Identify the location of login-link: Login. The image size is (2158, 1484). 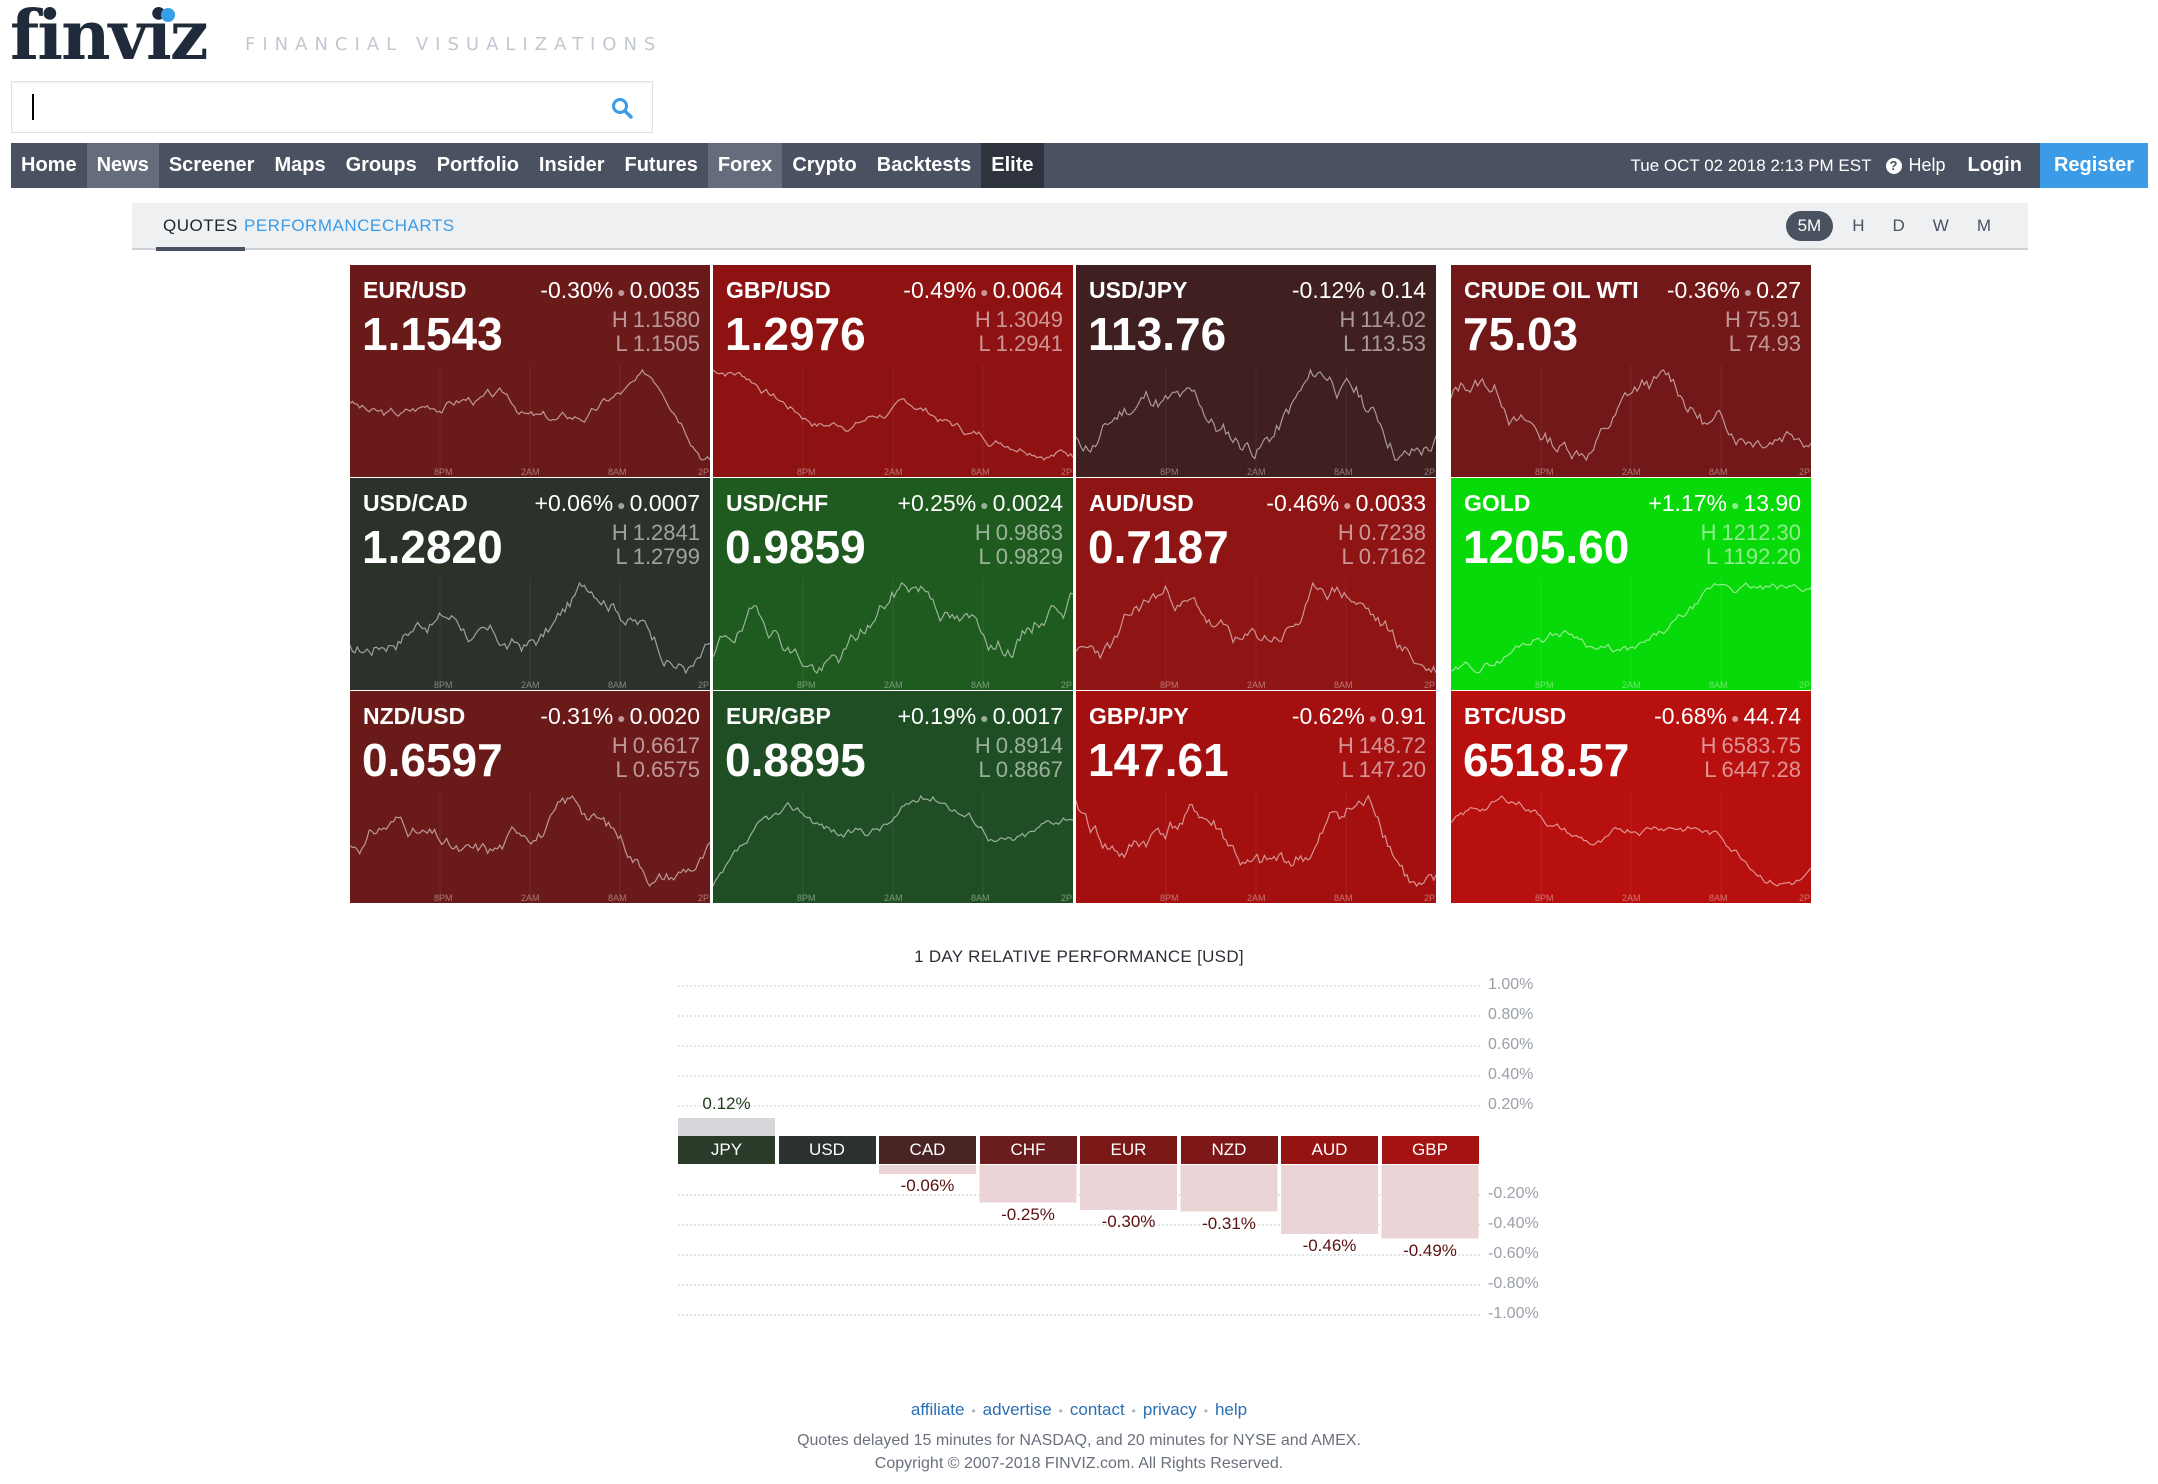
(1994, 165).